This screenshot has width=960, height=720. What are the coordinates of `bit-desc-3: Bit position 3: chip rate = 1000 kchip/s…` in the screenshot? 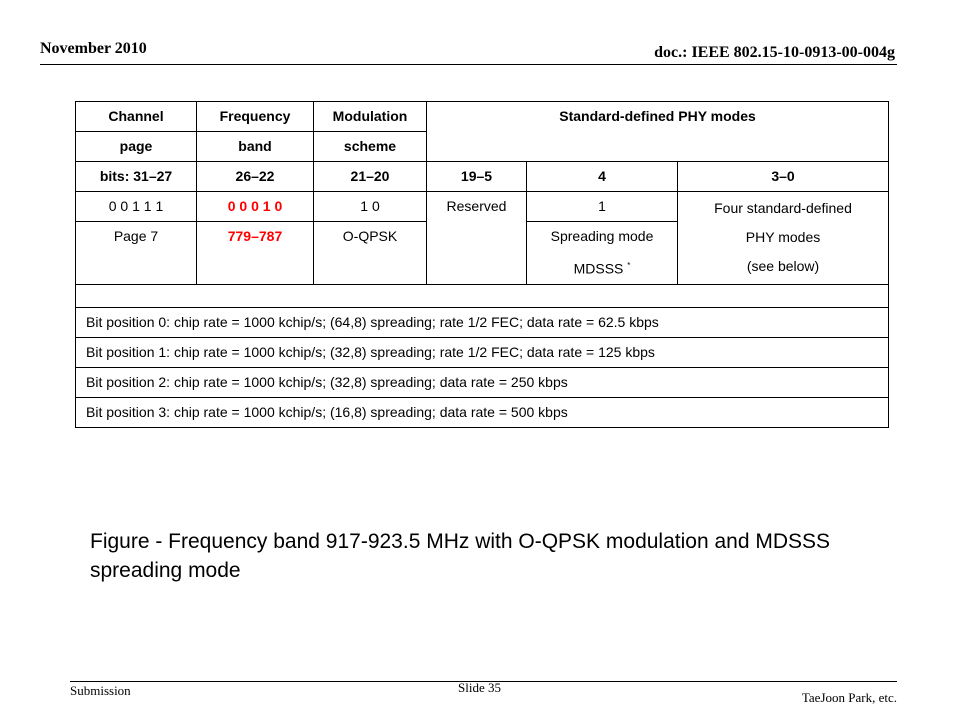 It's located at (482, 412).